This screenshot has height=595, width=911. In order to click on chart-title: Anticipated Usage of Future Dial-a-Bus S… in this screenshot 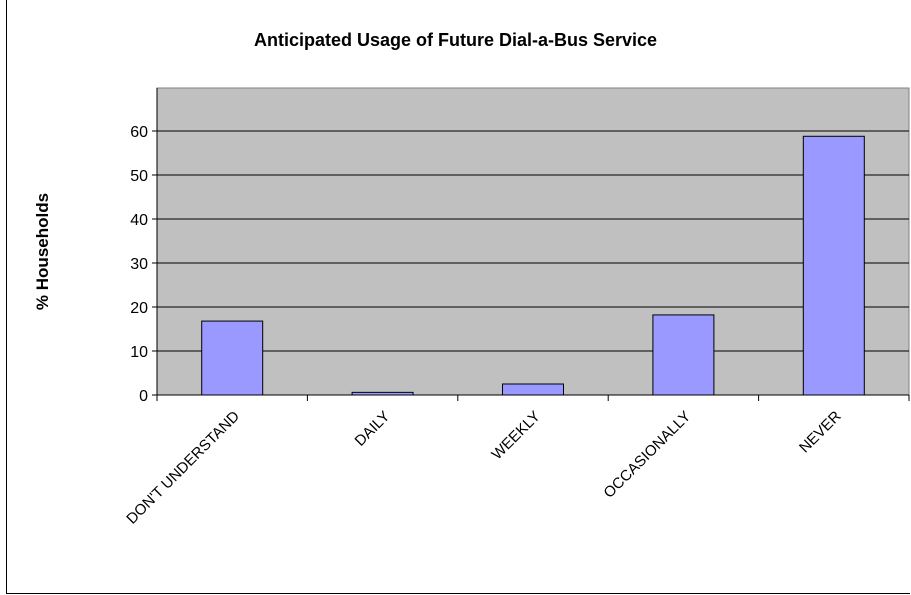, I will do `click(455, 40)`.